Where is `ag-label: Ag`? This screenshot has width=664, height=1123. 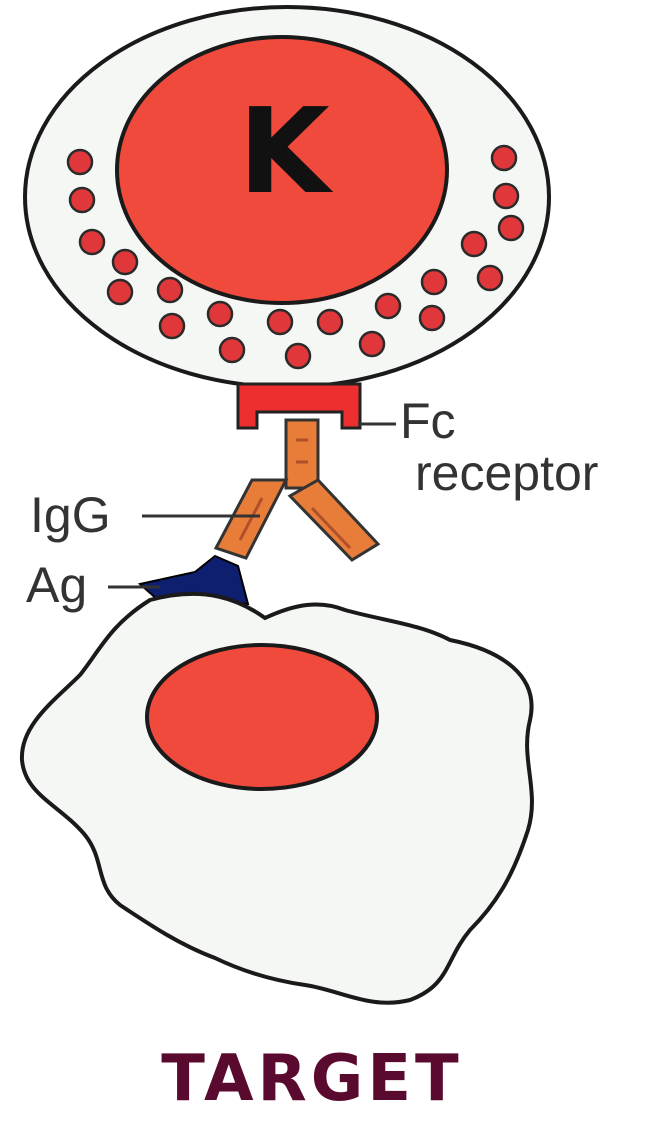 ag-label: Ag is located at coordinates (56, 585).